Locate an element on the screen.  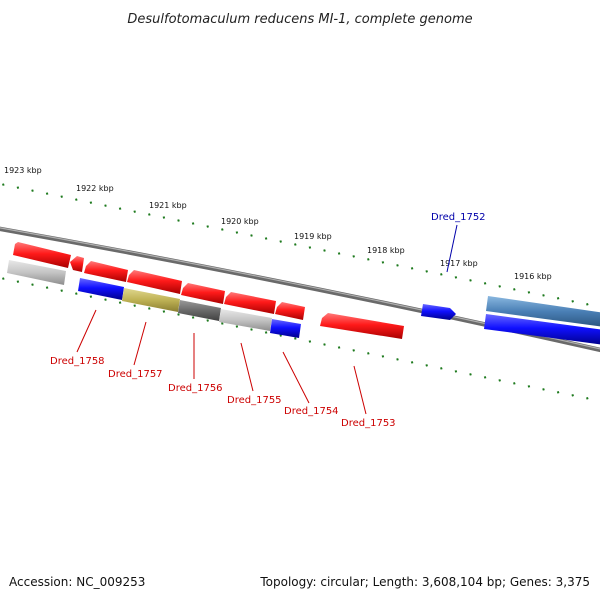
scale-label-1921: 1921 kbp is located at coordinates (168, 205).